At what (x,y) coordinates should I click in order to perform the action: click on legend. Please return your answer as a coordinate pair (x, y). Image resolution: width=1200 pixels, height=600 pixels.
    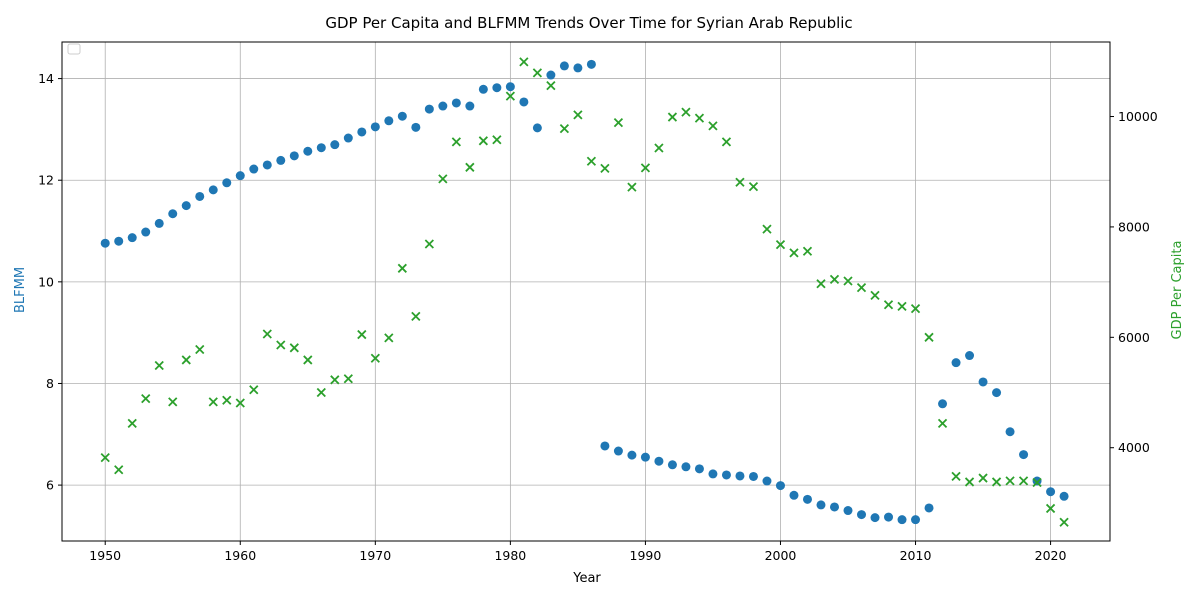
    Looking at the image, I should click on (74, 49).